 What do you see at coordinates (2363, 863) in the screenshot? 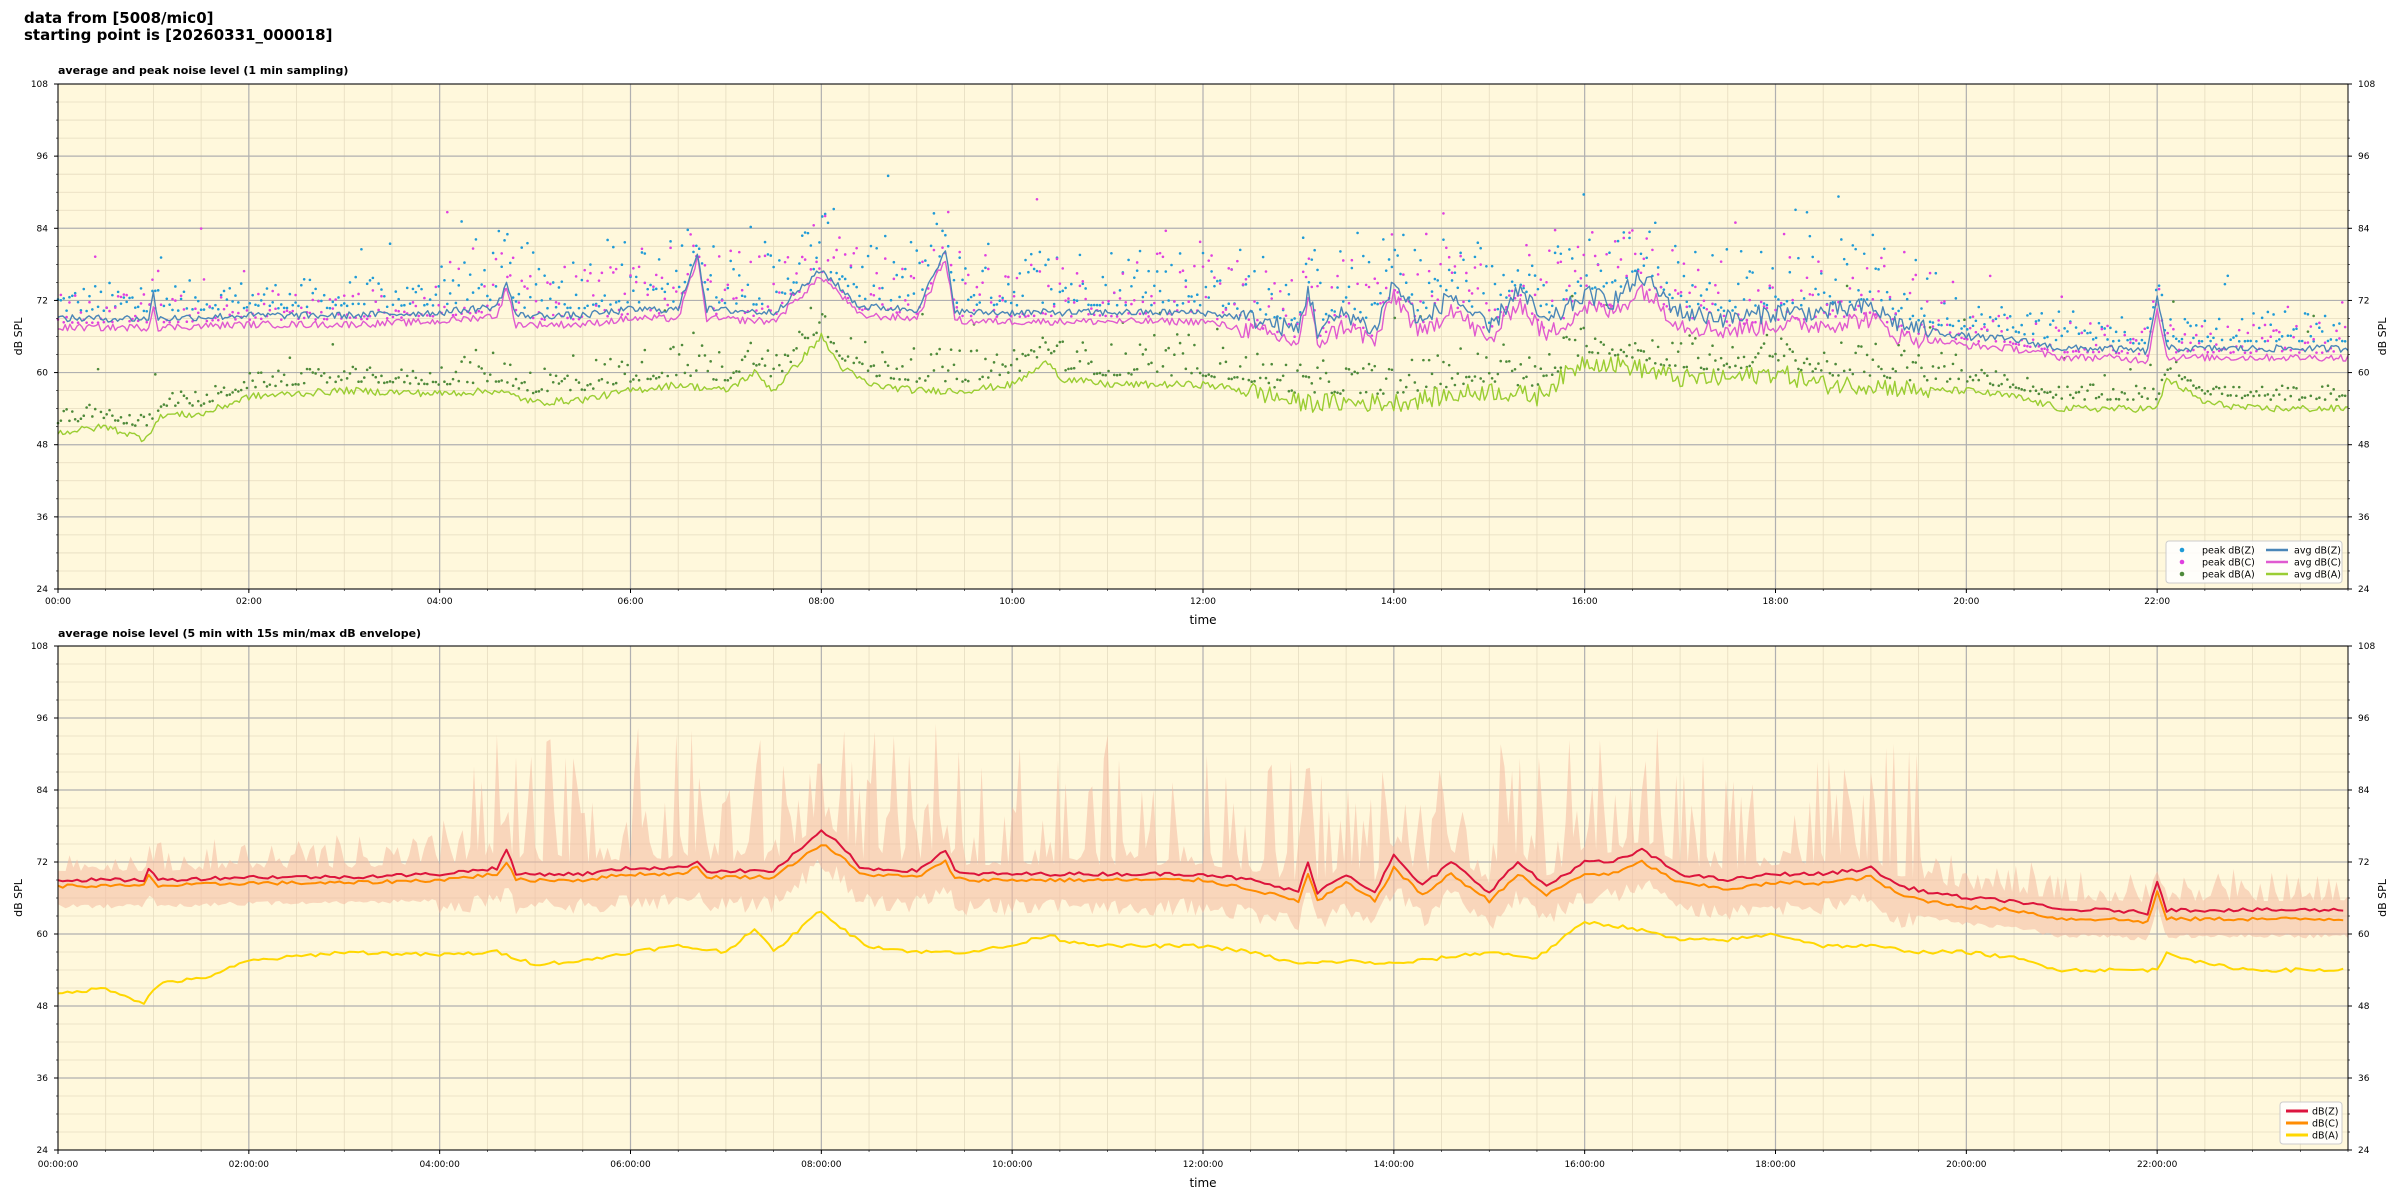
I see `y-tick-label-right: 72` at bounding box center [2363, 863].